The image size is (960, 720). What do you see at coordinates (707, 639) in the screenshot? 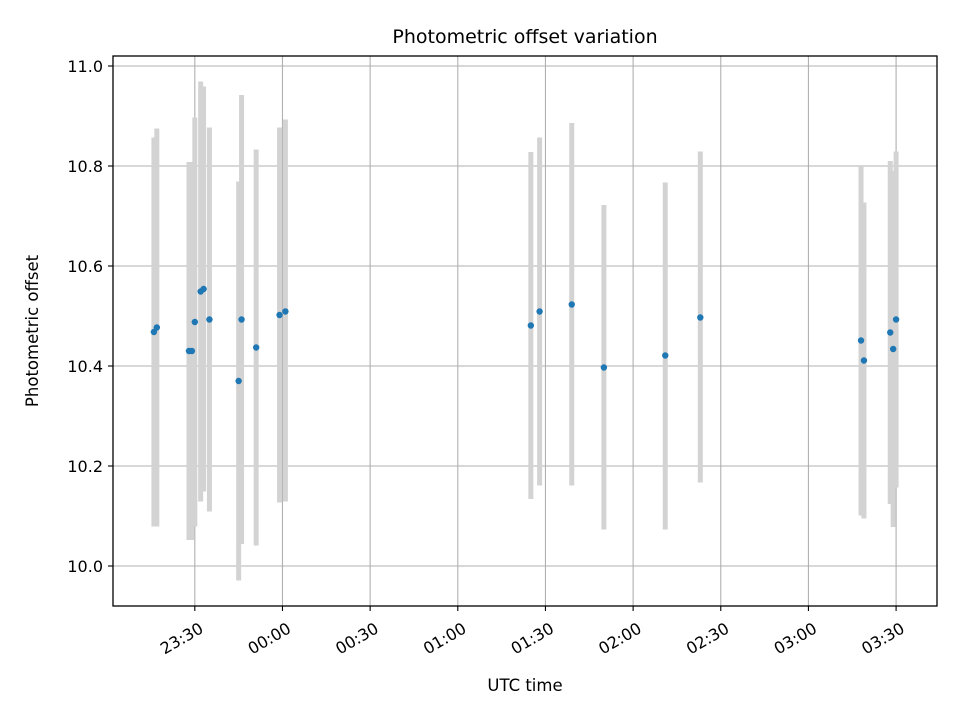
I see `x-tick-label: 02:30` at bounding box center [707, 639].